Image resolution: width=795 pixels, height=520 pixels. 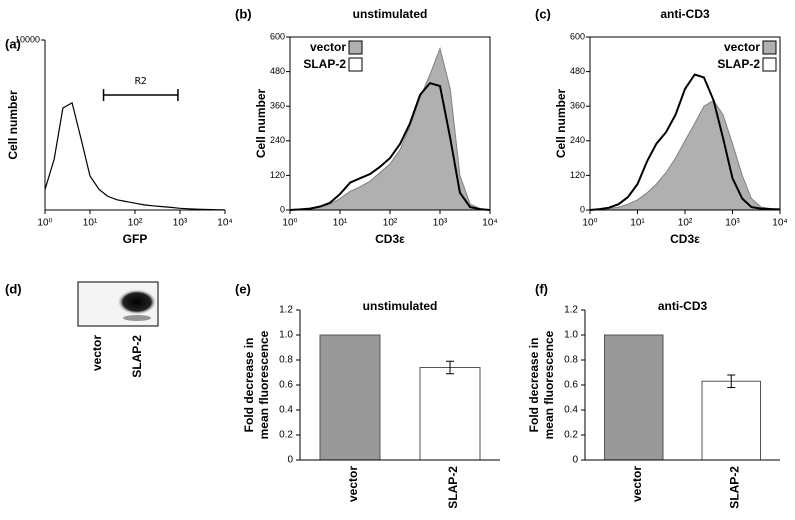 I want to click on lane-label: SLAP-2, so click(x=137, y=356).